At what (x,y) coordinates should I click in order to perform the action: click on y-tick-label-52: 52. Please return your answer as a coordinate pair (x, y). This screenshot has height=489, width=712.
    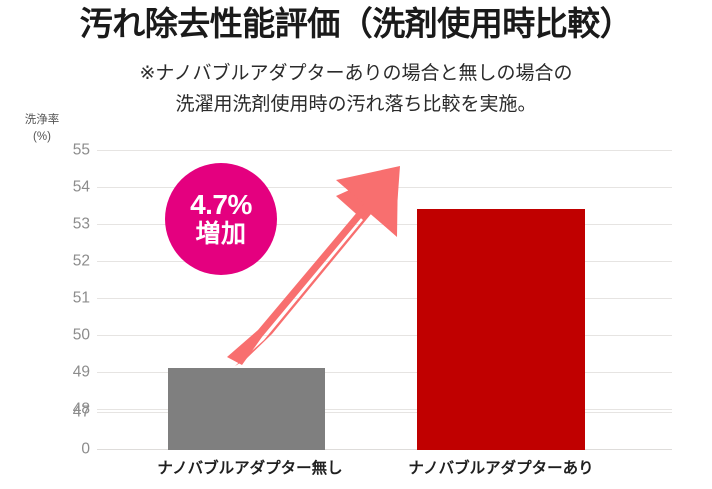
    Looking at the image, I should click on (81, 261).